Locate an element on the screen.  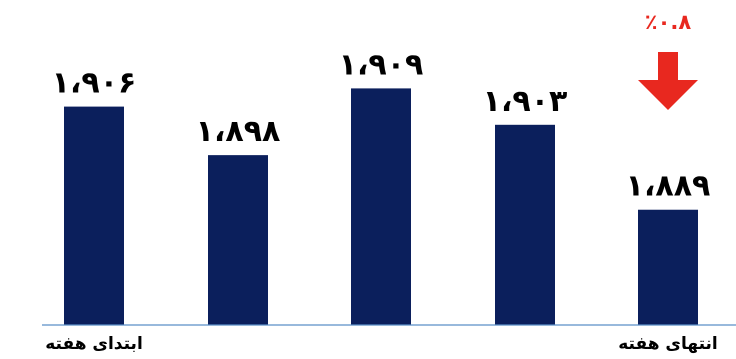
data-label-4: ۱،۹۰۳ is located at coordinates (525, 101).